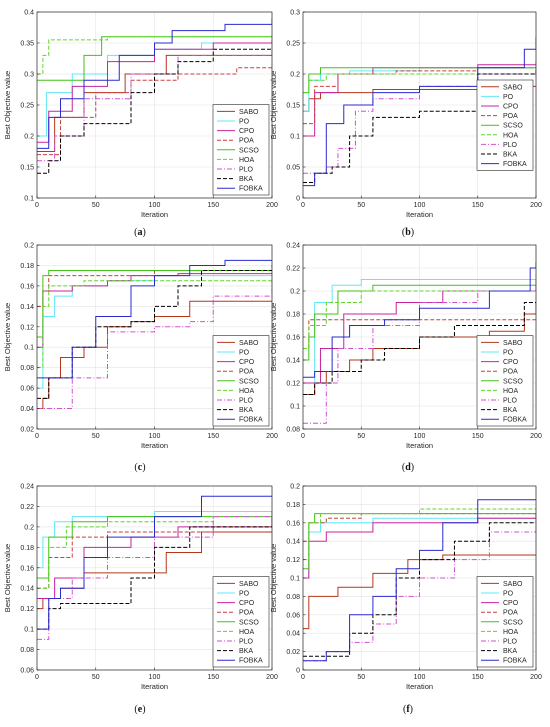 The height and width of the screenshot is (727, 550). I want to click on legend-box, so click(505, 381).